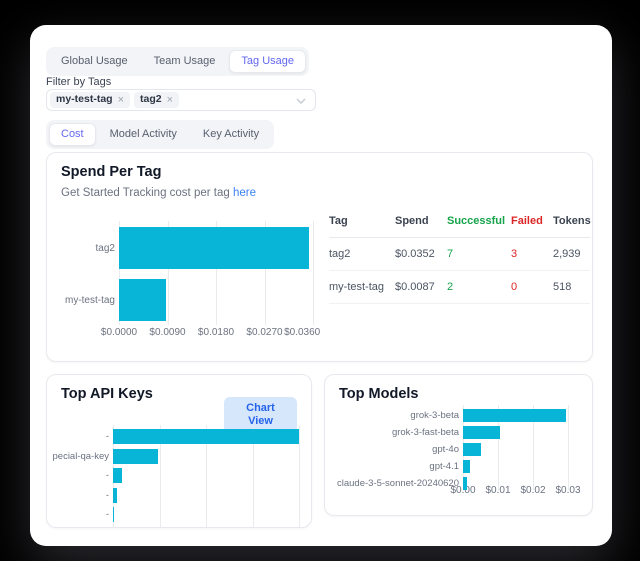  Describe the element at coordinates (119, 332) in the screenshot. I see `axis-tick-label: $0.0000` at that location.